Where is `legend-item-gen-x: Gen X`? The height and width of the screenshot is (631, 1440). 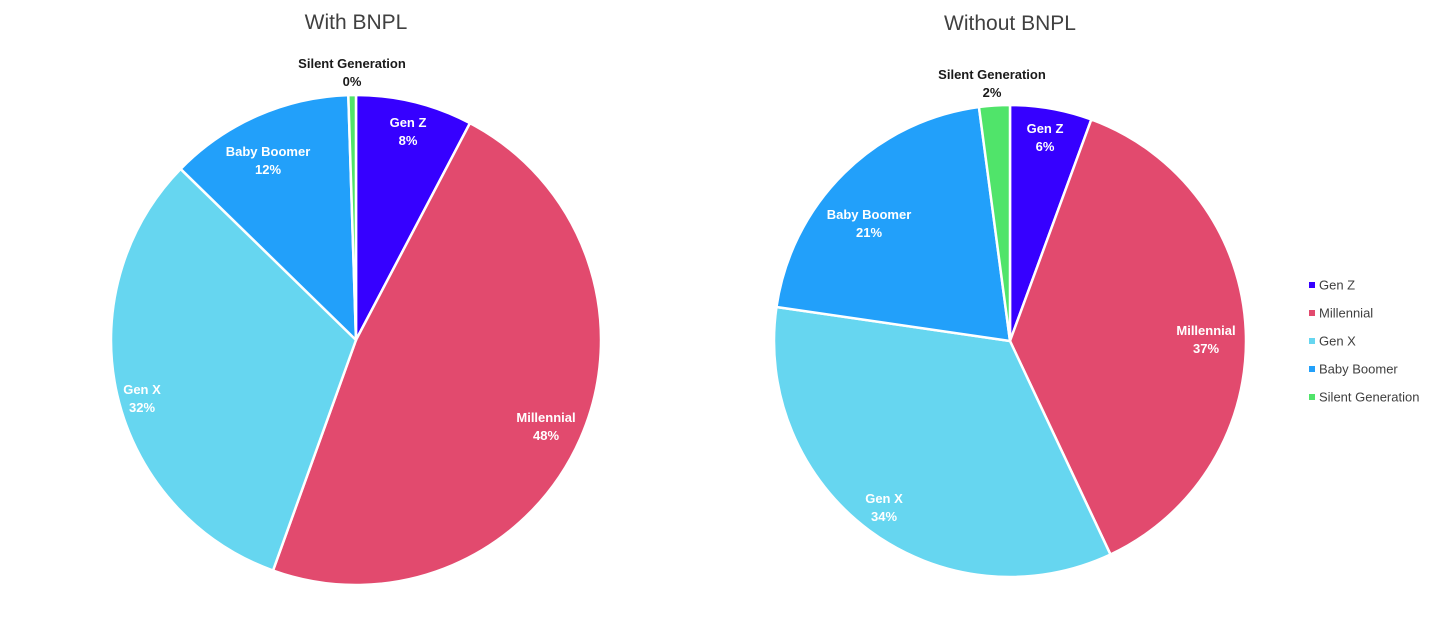
legend-item-gen-x: Gen X is located at coordinates (1332, 341).